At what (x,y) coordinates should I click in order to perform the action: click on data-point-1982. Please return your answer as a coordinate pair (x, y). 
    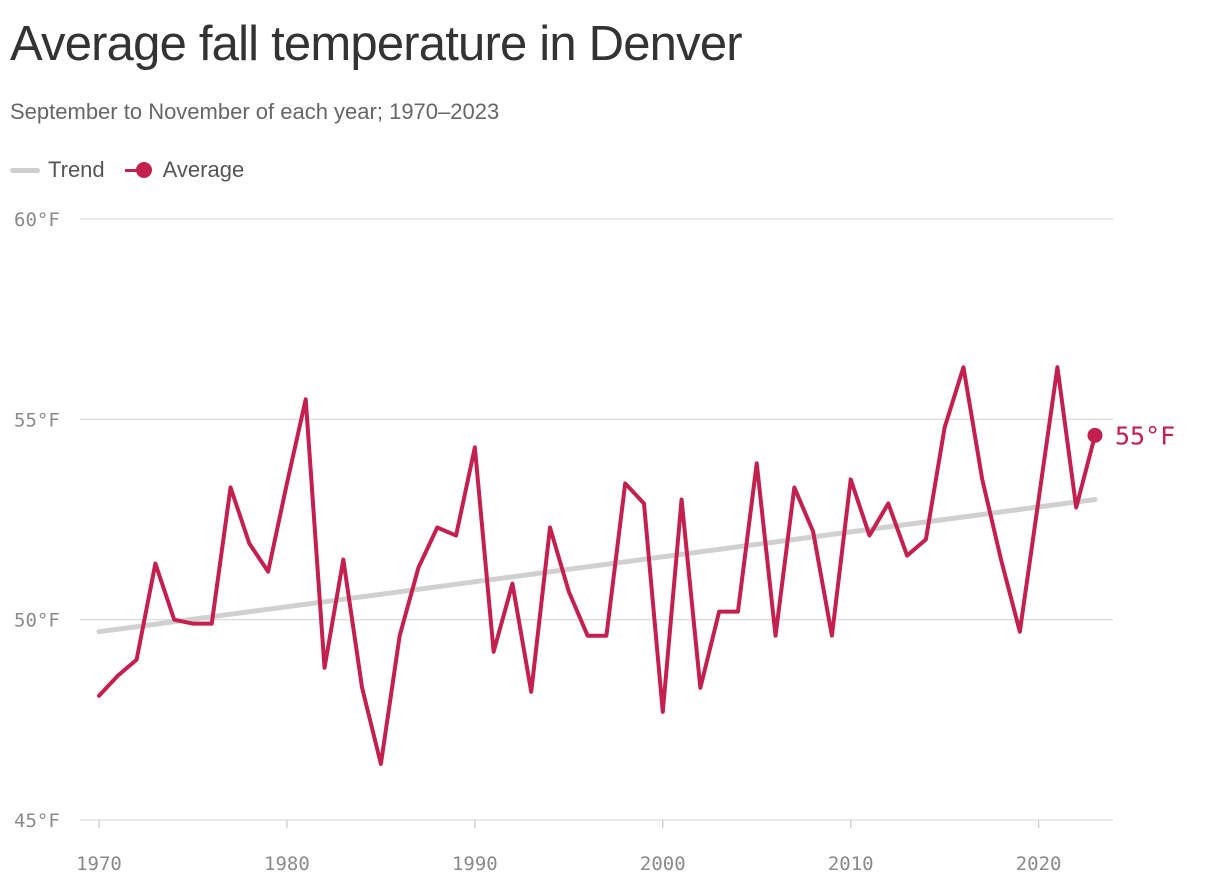
    Looking at the image, I should click on (325, 668).